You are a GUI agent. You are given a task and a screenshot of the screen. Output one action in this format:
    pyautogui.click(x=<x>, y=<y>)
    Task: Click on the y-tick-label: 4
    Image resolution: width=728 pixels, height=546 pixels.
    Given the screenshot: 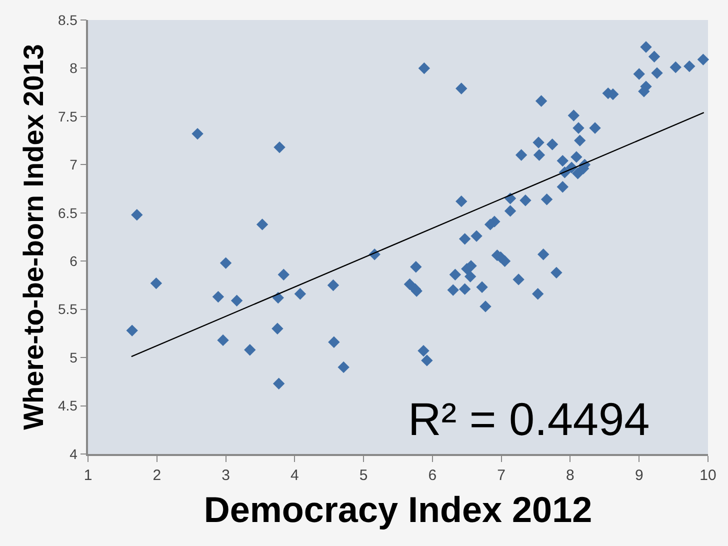 What is the action you would take?
    pyautogui.click(x=74, y=454)
    